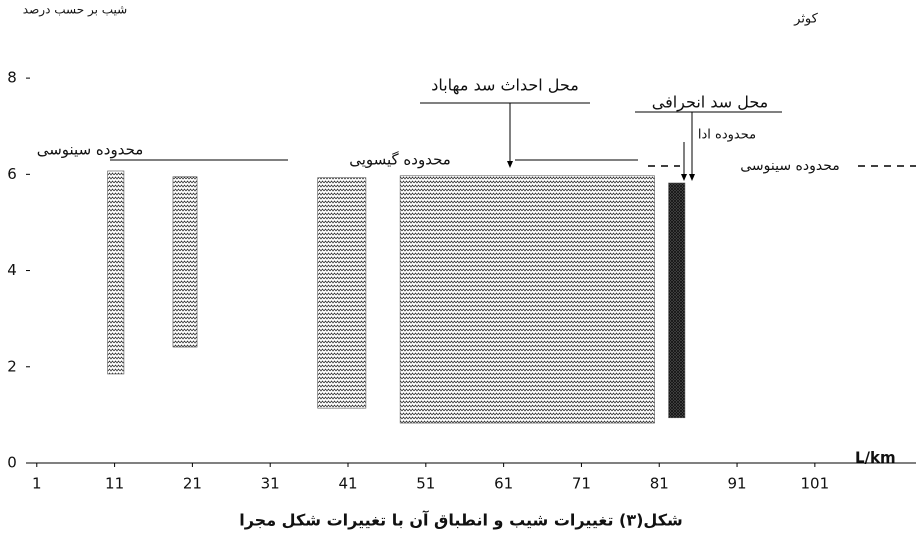 This screenshot has width=923, height=550. Describe the element at coordinates (425, 484) in the screenshot. I see `x-tick-label: 51` at that location.